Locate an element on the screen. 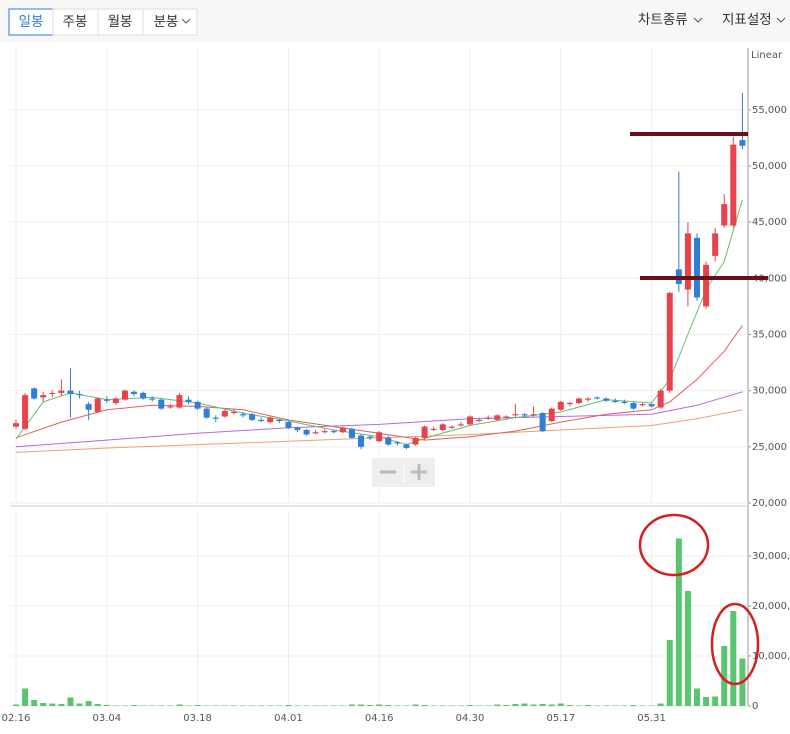  y-tick-label: 40,000 is located at coordinates (769, 278).